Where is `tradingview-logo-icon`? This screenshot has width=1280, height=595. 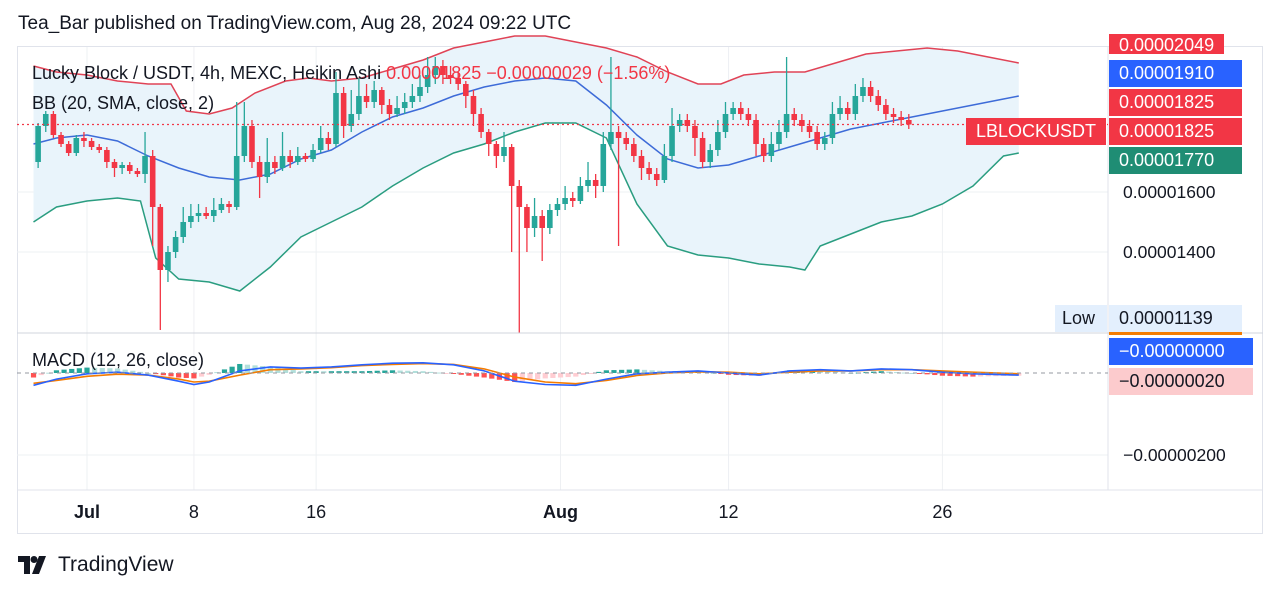 tradingview-logo-icon is located at coordinates (32, 565).